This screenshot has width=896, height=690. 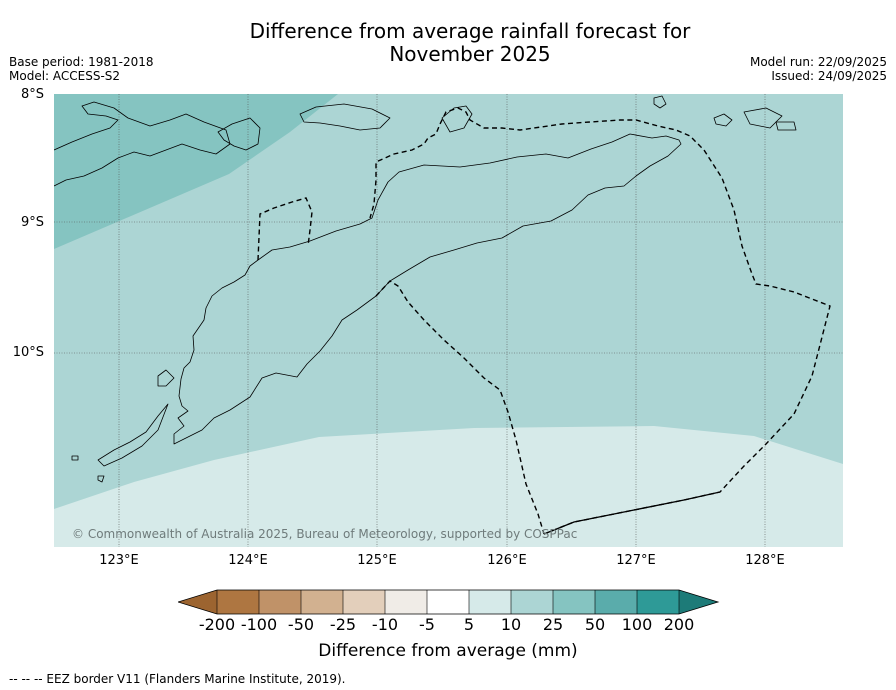 What do you see at coordinates (259, 624) in the screenshot?
I see `legend-tick-minus100: -100` at bounding box center [259, 624].